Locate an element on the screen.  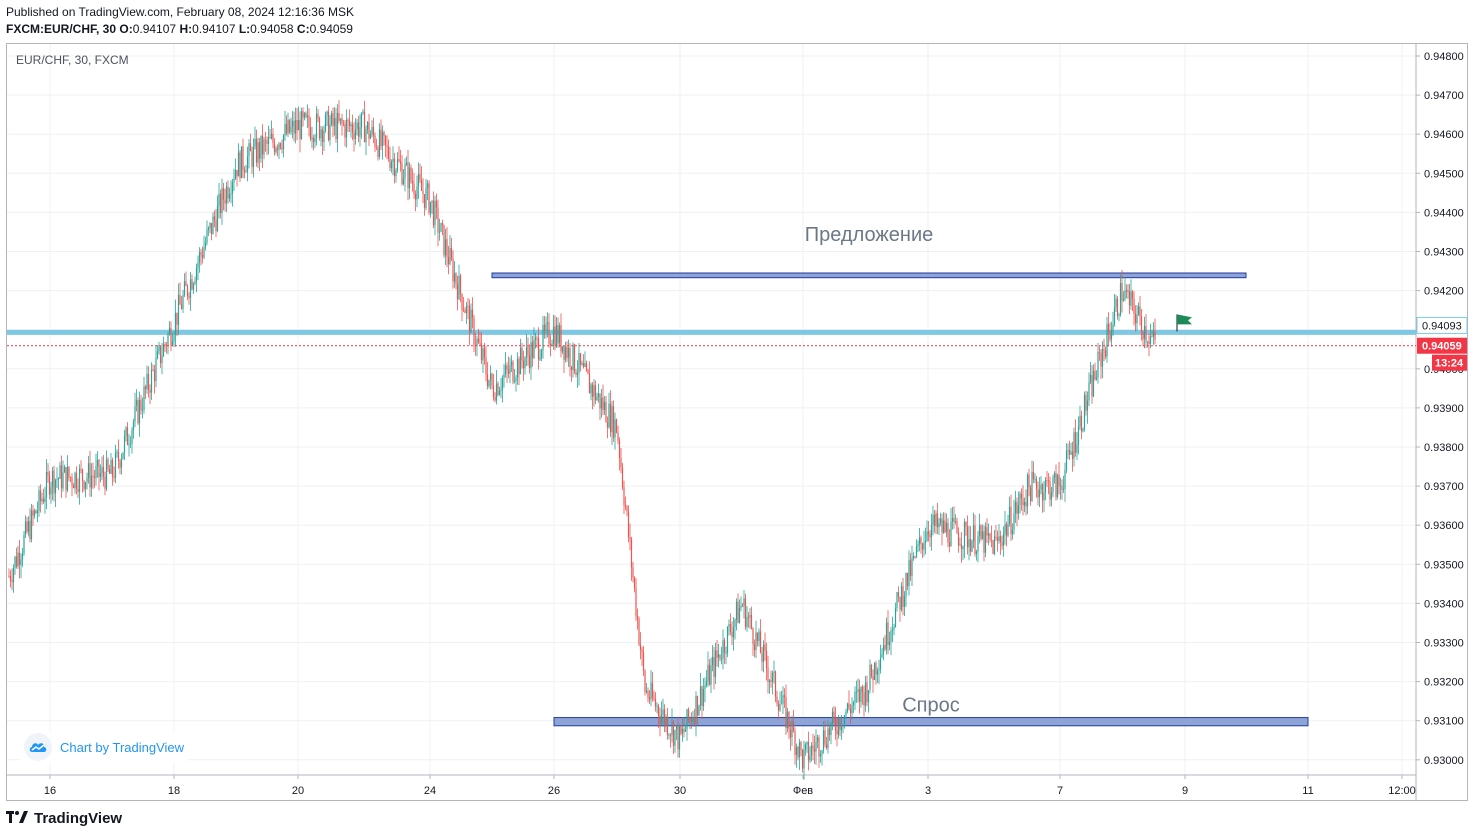
price-tick-label: 0.94800 is located at coordinates (1444, 57).